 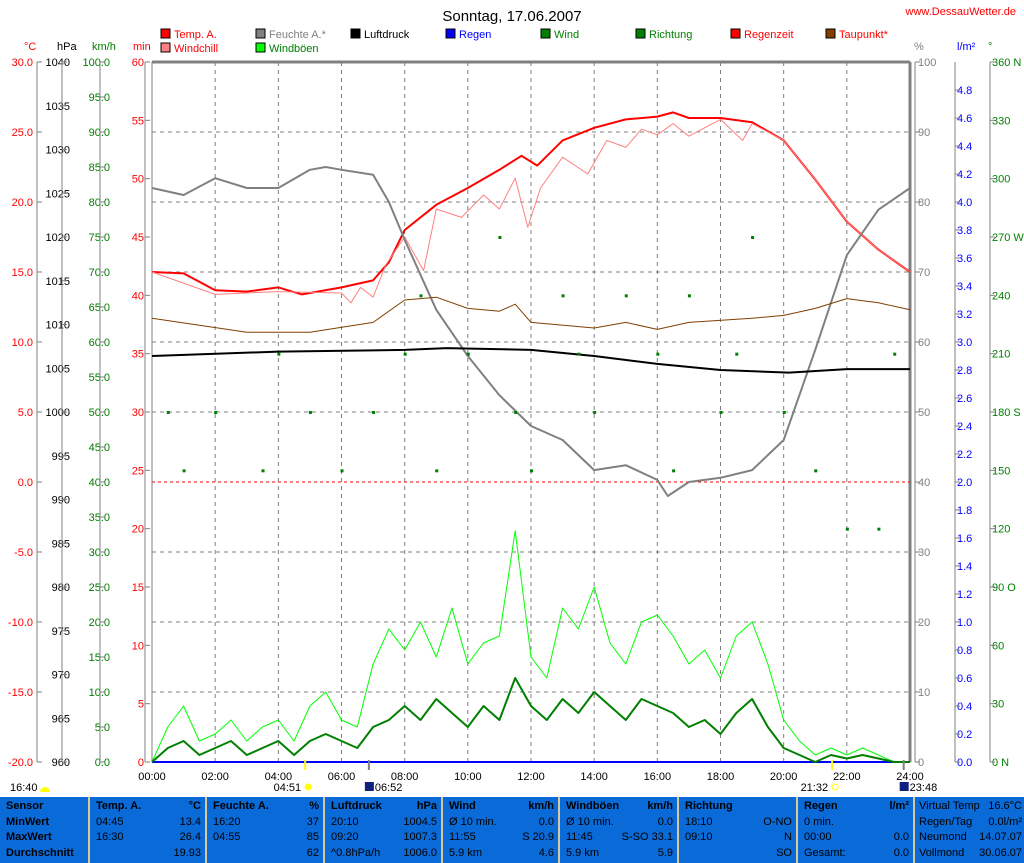 I want to click on axis-unit-pressure: hPa, so click(x=67, y=47).